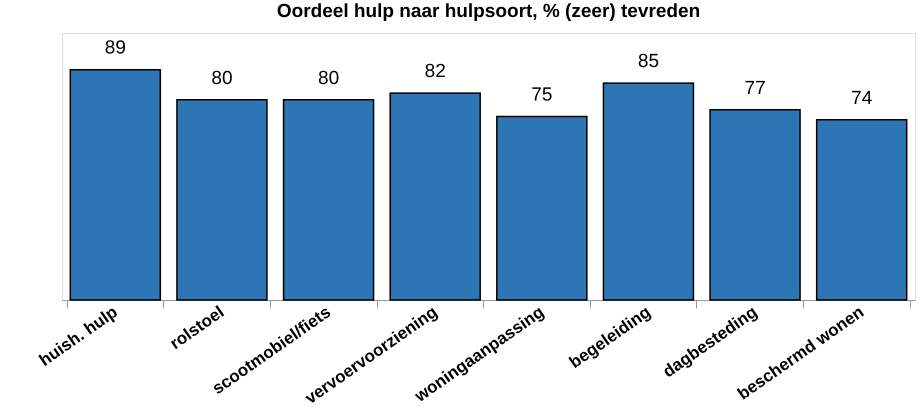 The width and height of the screenshot is (920, 412). Describe the element at coordinates (488, 11) in the screenshot. I see `chart-title: Oordeel hulp naar hulpsoort, % (zeer) tevreden` at that location.